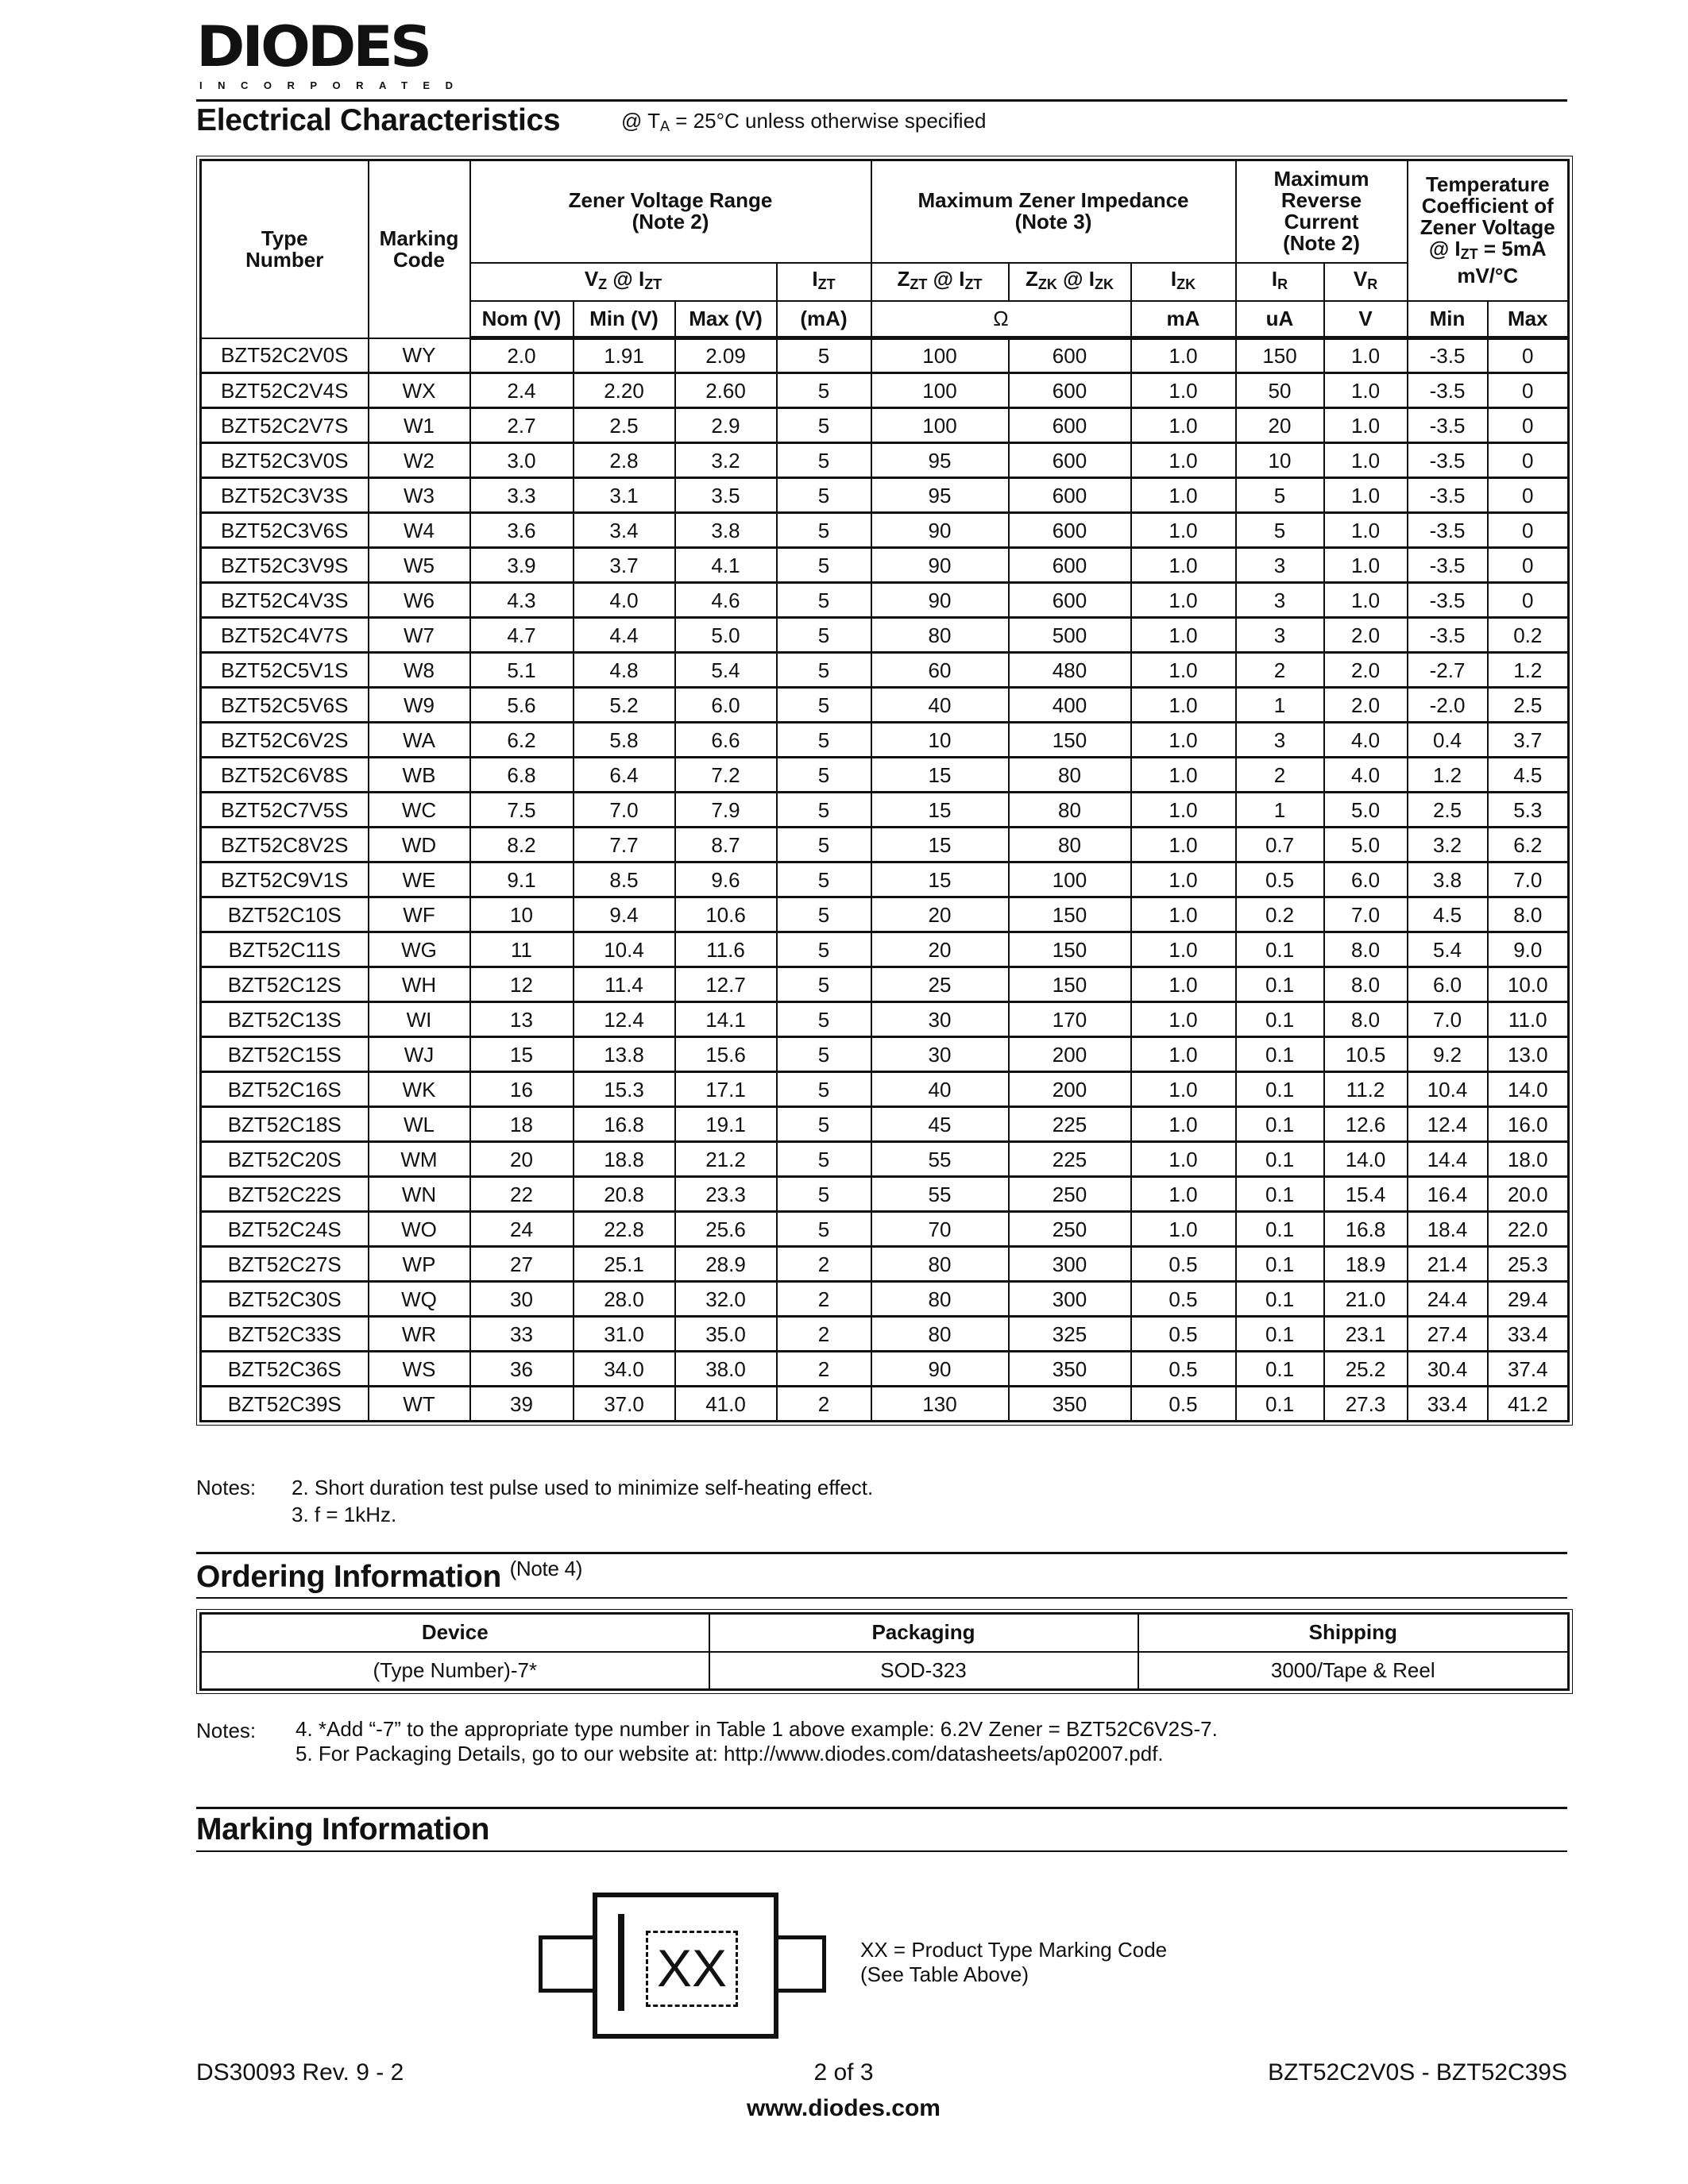  What do you see at coordinates (1528, 1404) in the screenshot?
I see `tc-max-cell: 41.2` at bounding box center [1528, 1404].